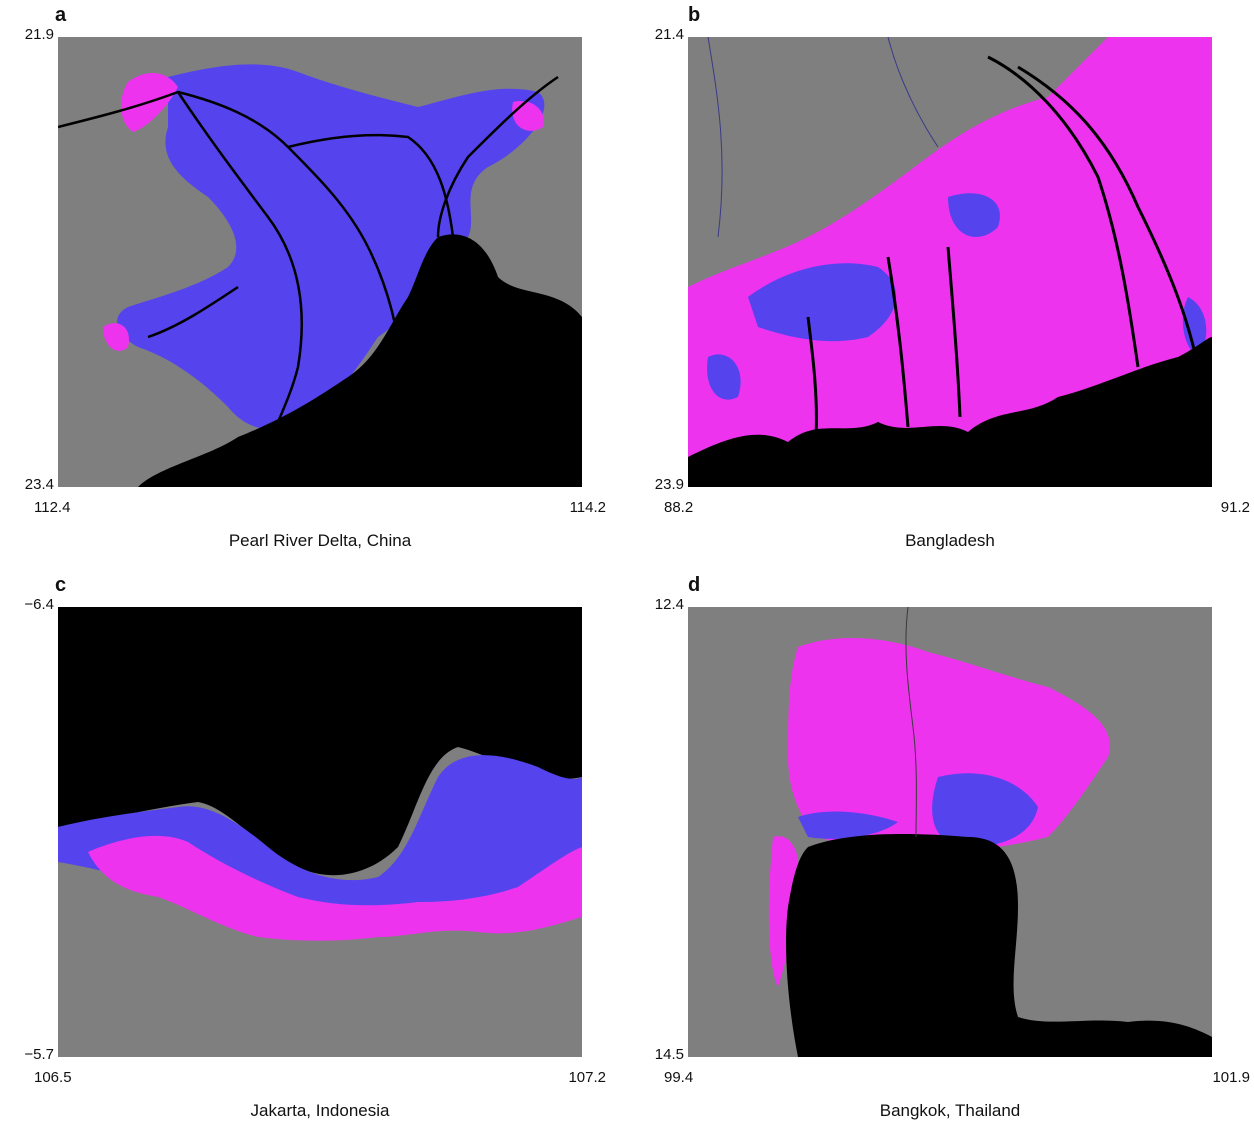  Describe the element at coordinates (61, 585) in the screenshot. I see `panel-letter: c` at that location.